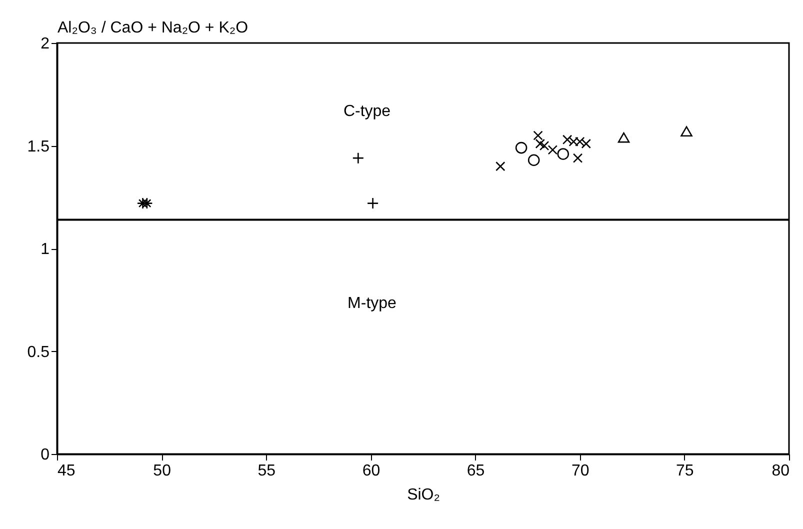 The height and width of the screenshot is (529, 803). I want to click on x-tick-label: 45, so click(67, 471).